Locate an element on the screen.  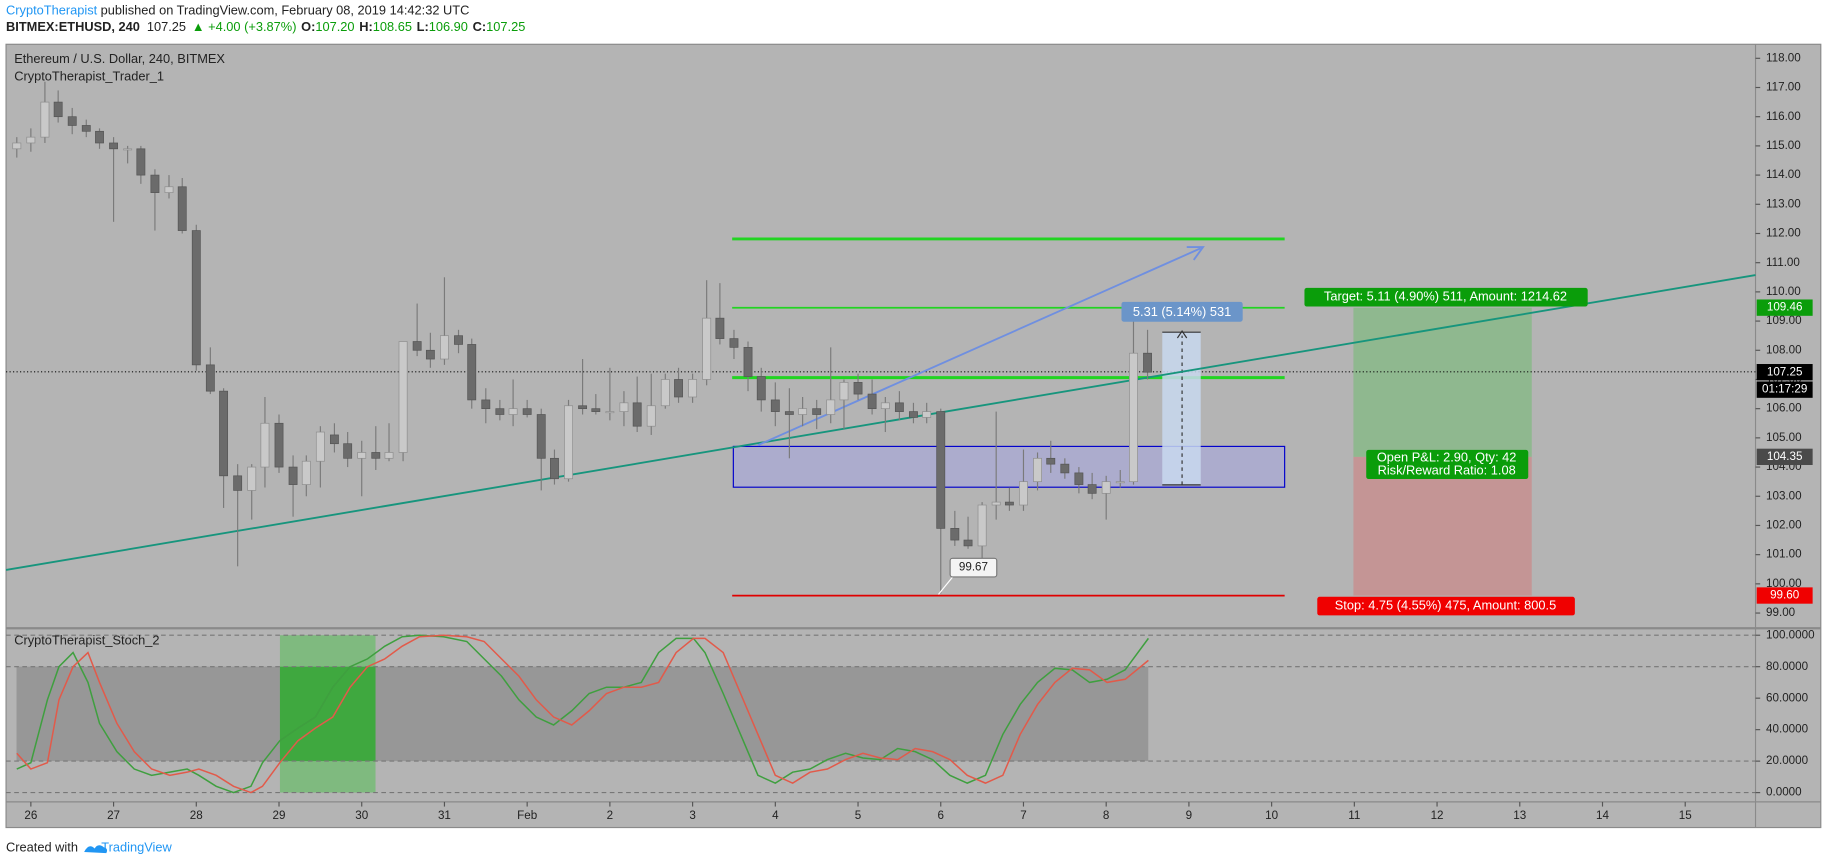
ohlc-value: 106.90 is located at coordinates (448, 26).